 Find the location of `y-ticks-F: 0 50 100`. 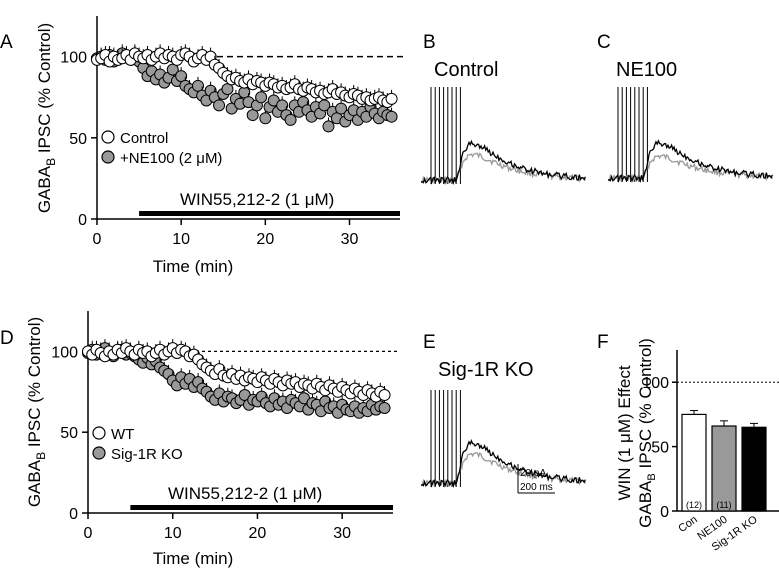

y-ticks-F: 0 50 100 is located at coordinates (659, 448).